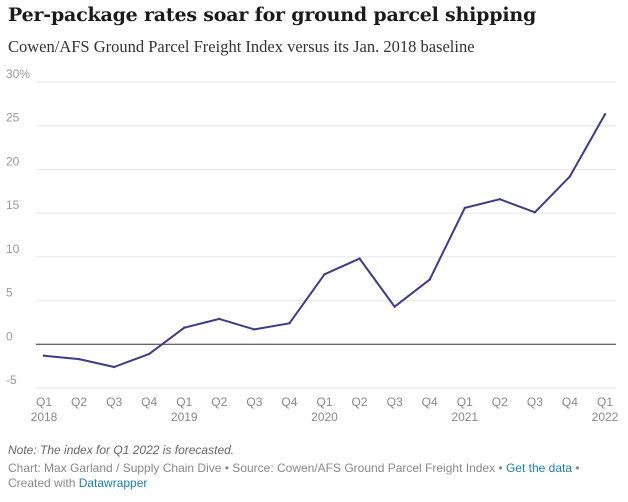 The height and width of the screenshot is (502, 628). Describe the element at coordinates (11, 380) in the screenshot. I see `y-tick-label: -5` at that location.